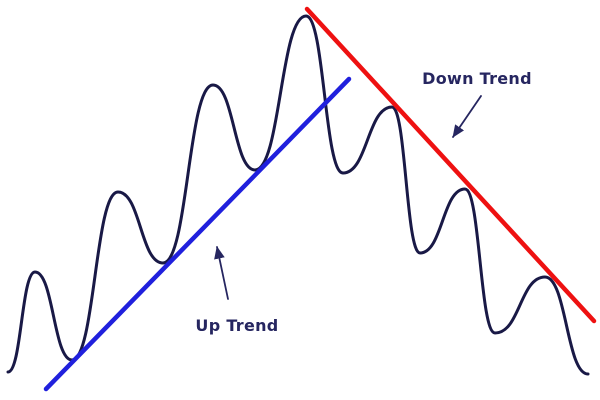 The width and height of the screenshot is (600, 400). Describe the element at coordinates (236, 325) in the screenshot. I see `up-trend-label: Up Trend` at that location.